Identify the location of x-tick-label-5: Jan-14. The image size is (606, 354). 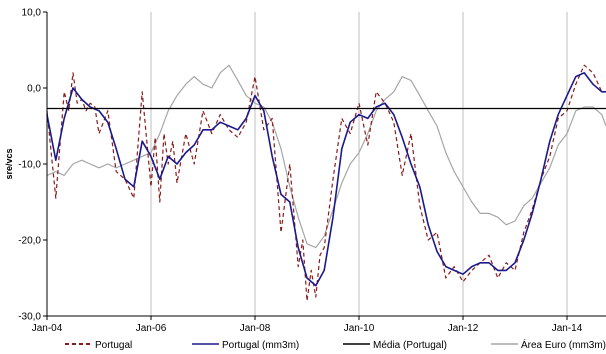
(567, 328).